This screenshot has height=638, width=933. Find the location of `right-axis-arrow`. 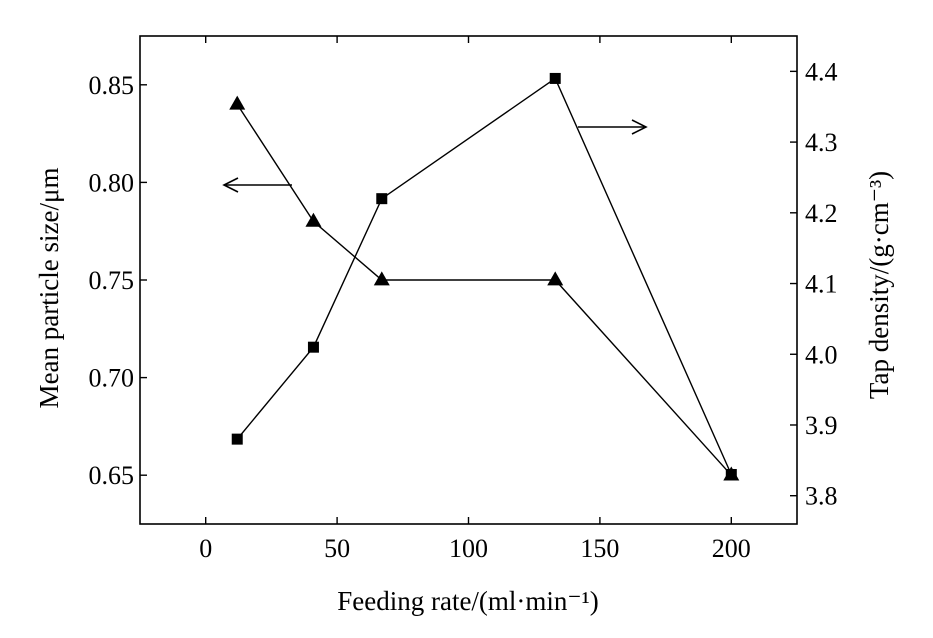

right-axis-arrow is located at coordinates (613, 127).